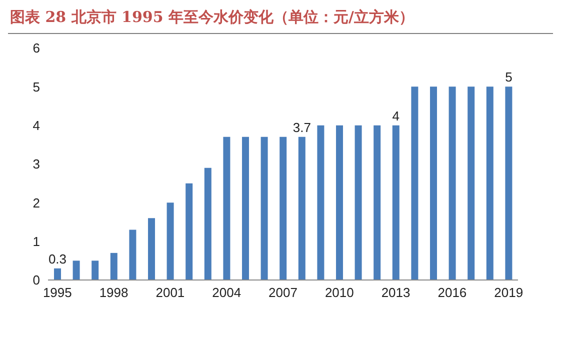  What do you see at coordinates (395, 292) in the screenshot?
I see `x-tick-label: 2013` at bounding box center [395, 292].